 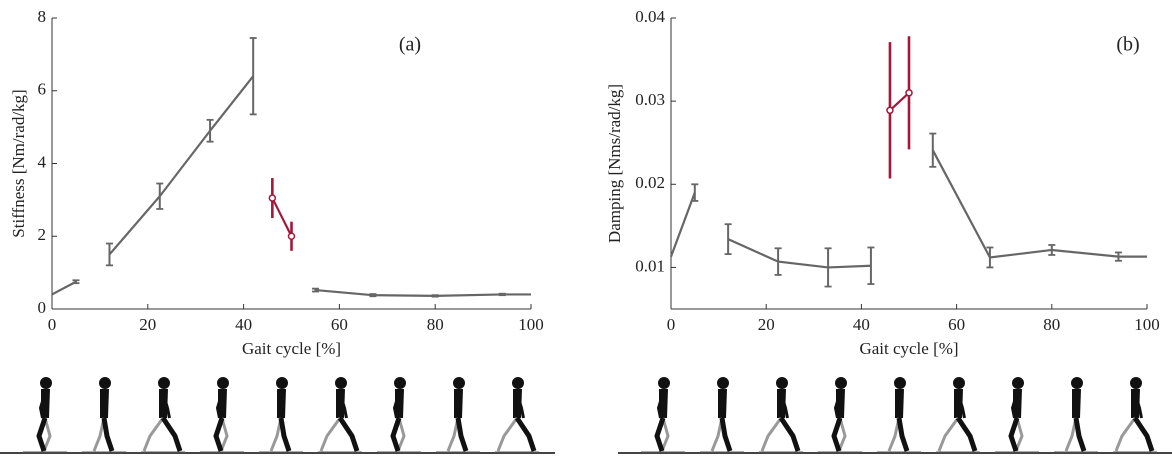 What do you see at coordinates (42, 307) in the screenshot?
I see `y-tick-label: 0` at bounding box center [42, 307].